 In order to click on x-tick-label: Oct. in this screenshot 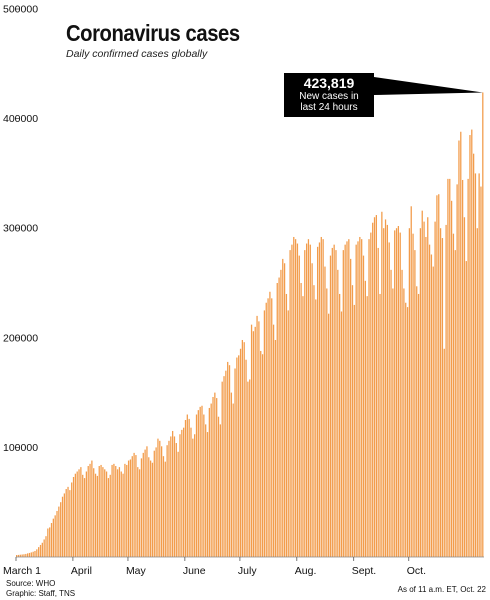, I will do `click(416, 571)`.